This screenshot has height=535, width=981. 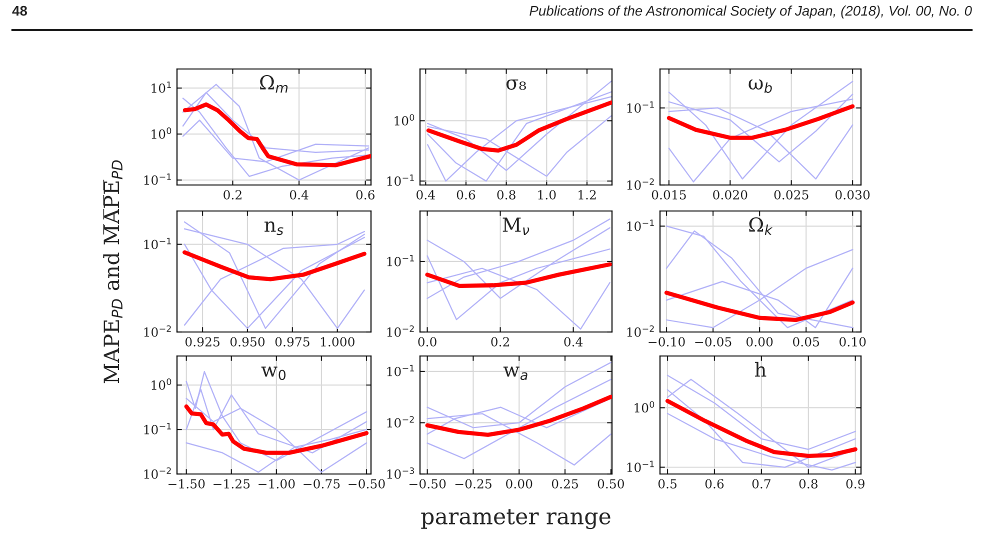 I want to click on chart-title: ω$_{b}$, so click(x=760, y=86).